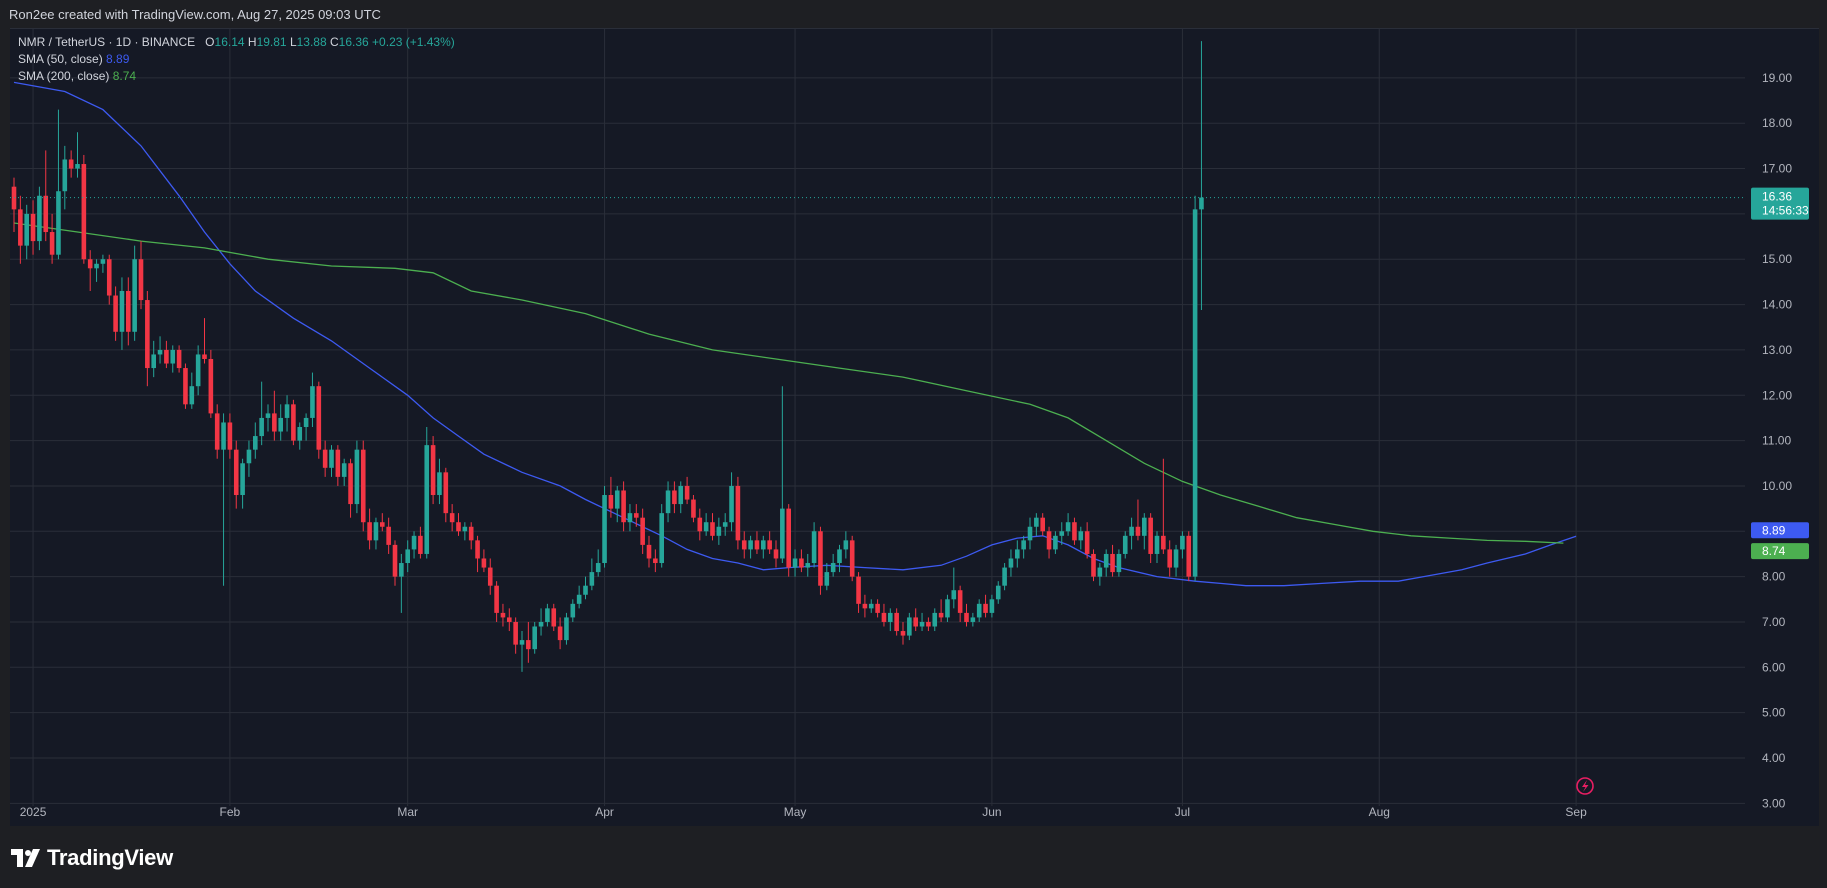 The height and width of the screenshot is (888, 1827). What do you see at coordinates (1585, 786) in the screenshot?
I see `flash-icon` at bounding box center [1585, 786].